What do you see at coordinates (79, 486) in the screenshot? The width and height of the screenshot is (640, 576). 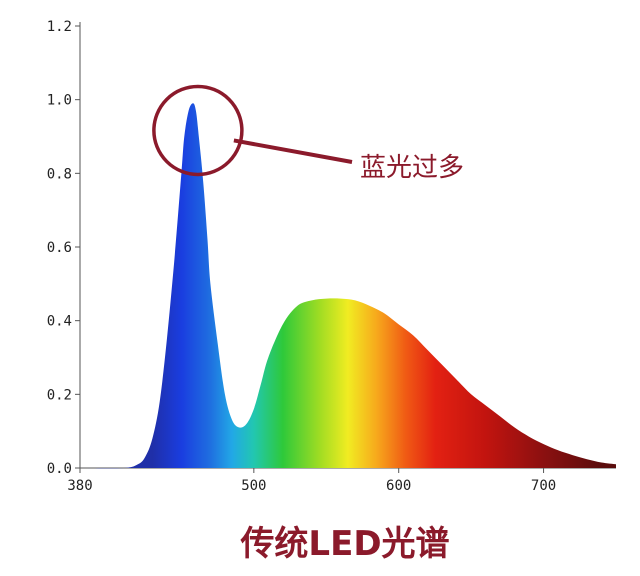 I see `x-tick-label: 380` at bounding box center [79, 486].